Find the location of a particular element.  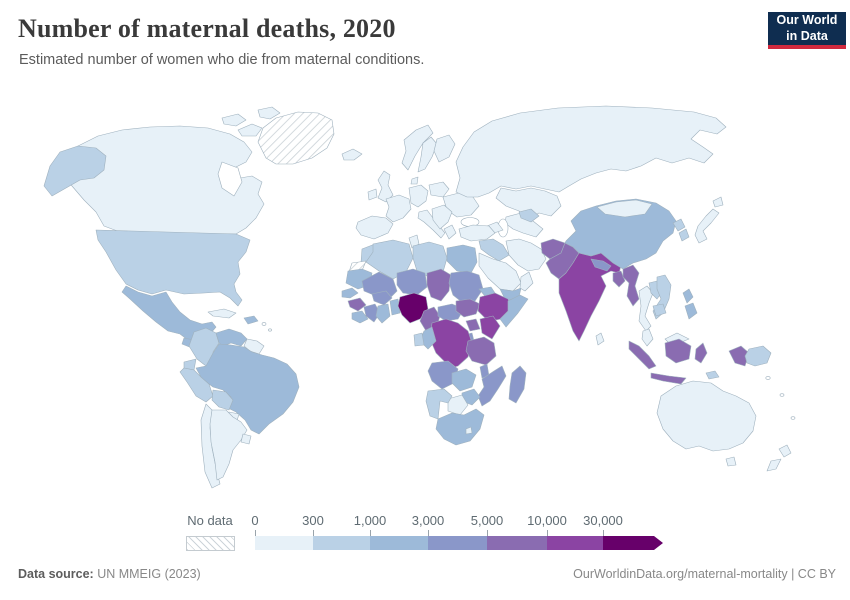

country-united-states is located at coordinates (173, 268).